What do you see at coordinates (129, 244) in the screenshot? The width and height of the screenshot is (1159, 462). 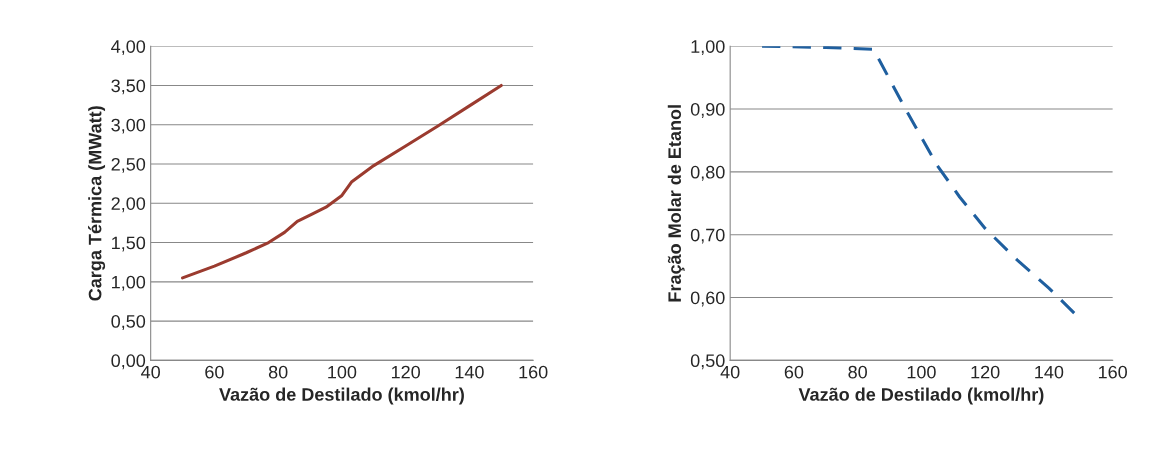 I see `y-tick-label: 1,50` at bounding box center [129, 244].